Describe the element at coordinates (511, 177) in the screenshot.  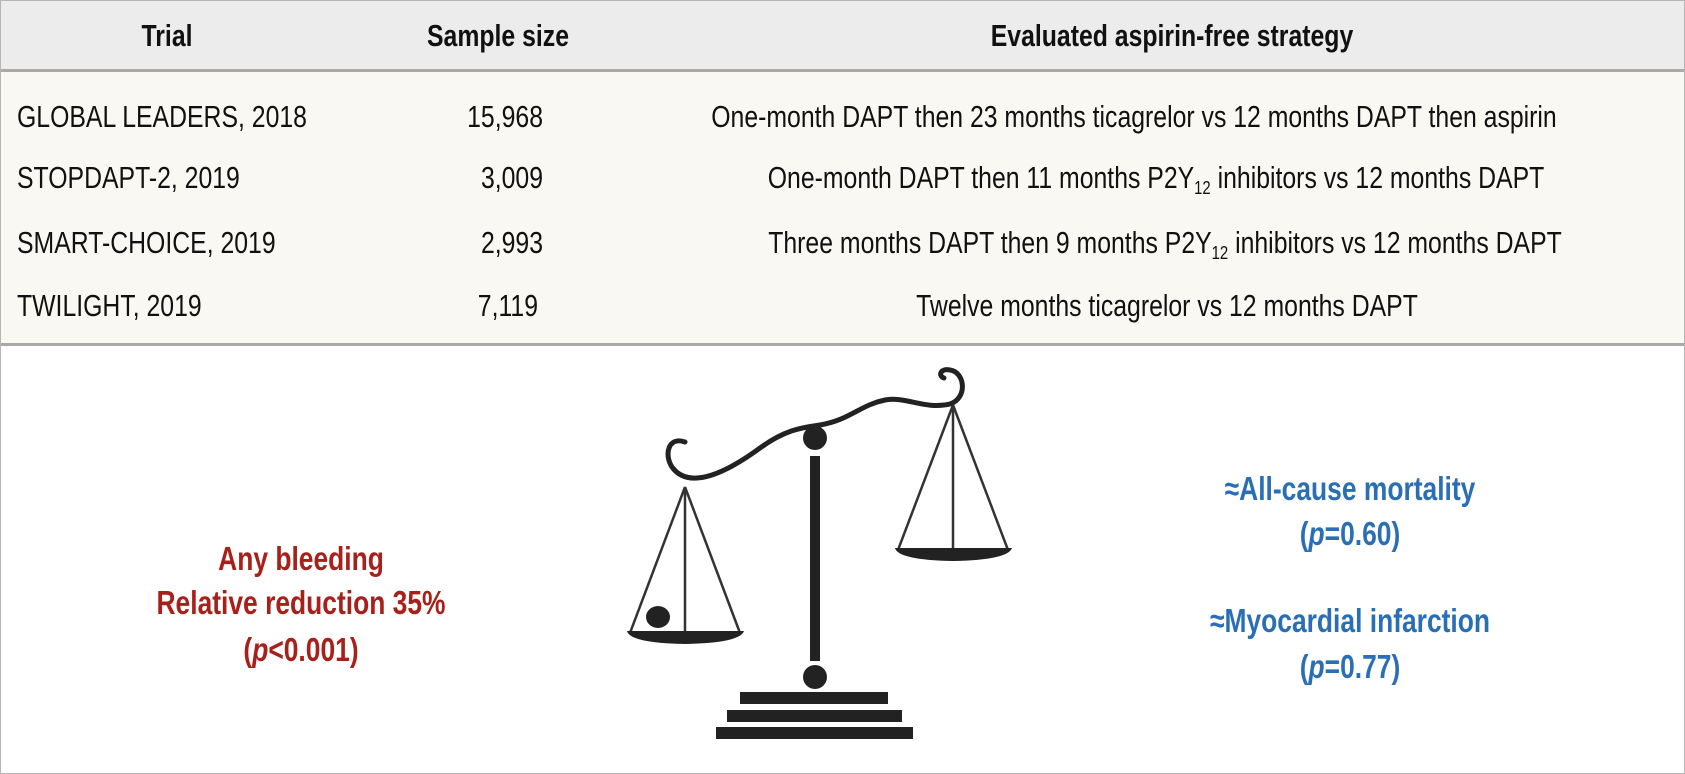
I see `sample-size: 3,009` at that location.